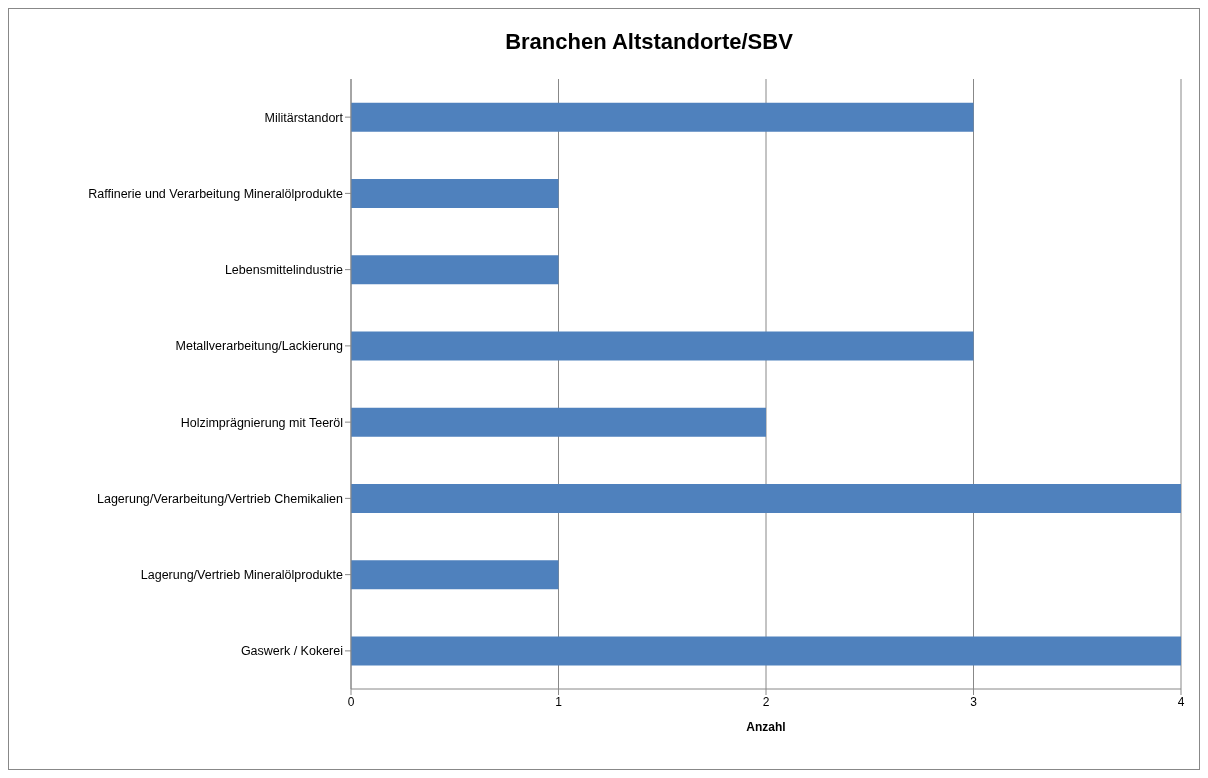 The height and width of the screenshot is (778, 1208). What do you see at coordinates (242, 575) in the screenshot?
I see `y-tick-label: Lagerung/Vertrieb Mineralölprodukte` at bounding box center [242, 575].